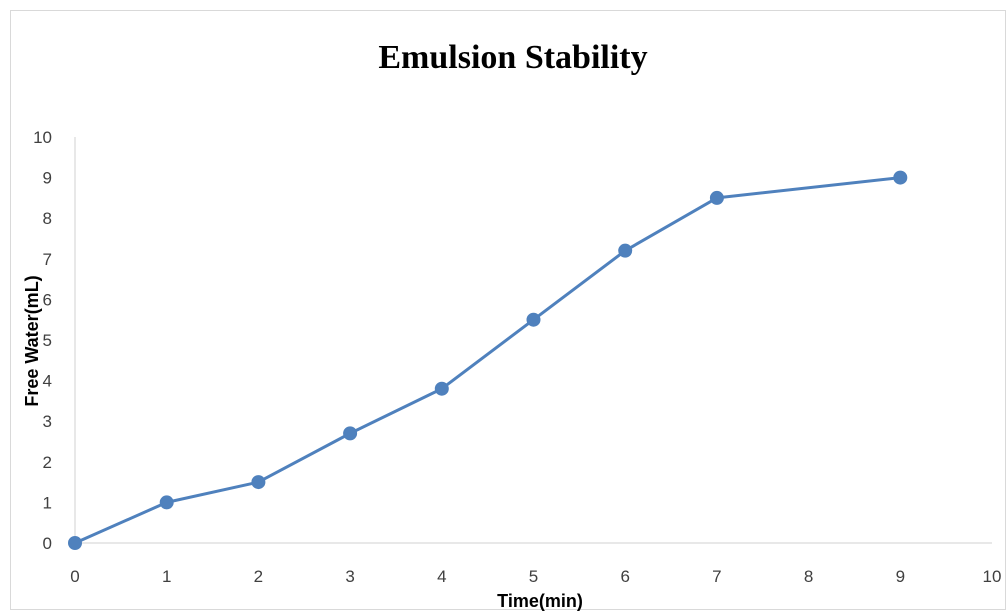 The image size is (1008, 611). I want to click on x-tick-label: 7, so click(716, 576).